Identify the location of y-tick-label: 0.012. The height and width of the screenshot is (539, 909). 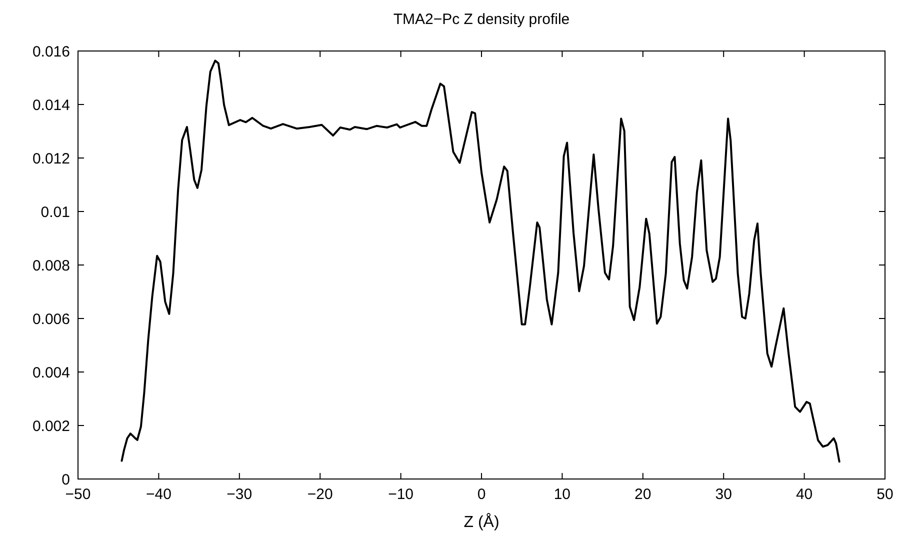
(51, 159).